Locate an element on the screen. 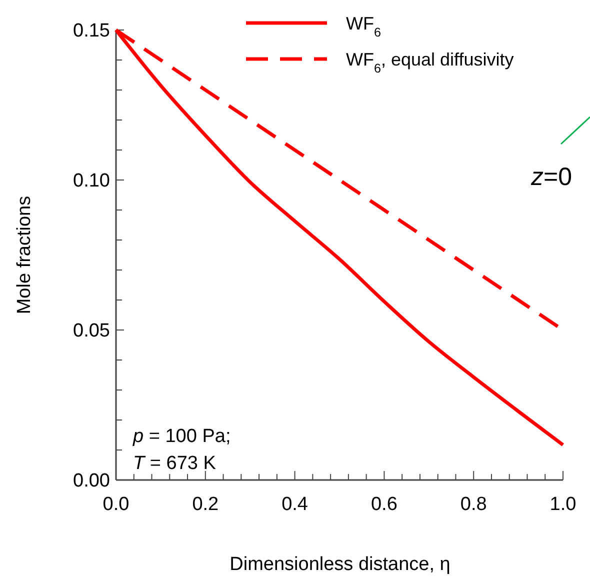 This screenshot has width=590, height=577. x-tick-label: 1.0 is located at coordinates (563, 504).